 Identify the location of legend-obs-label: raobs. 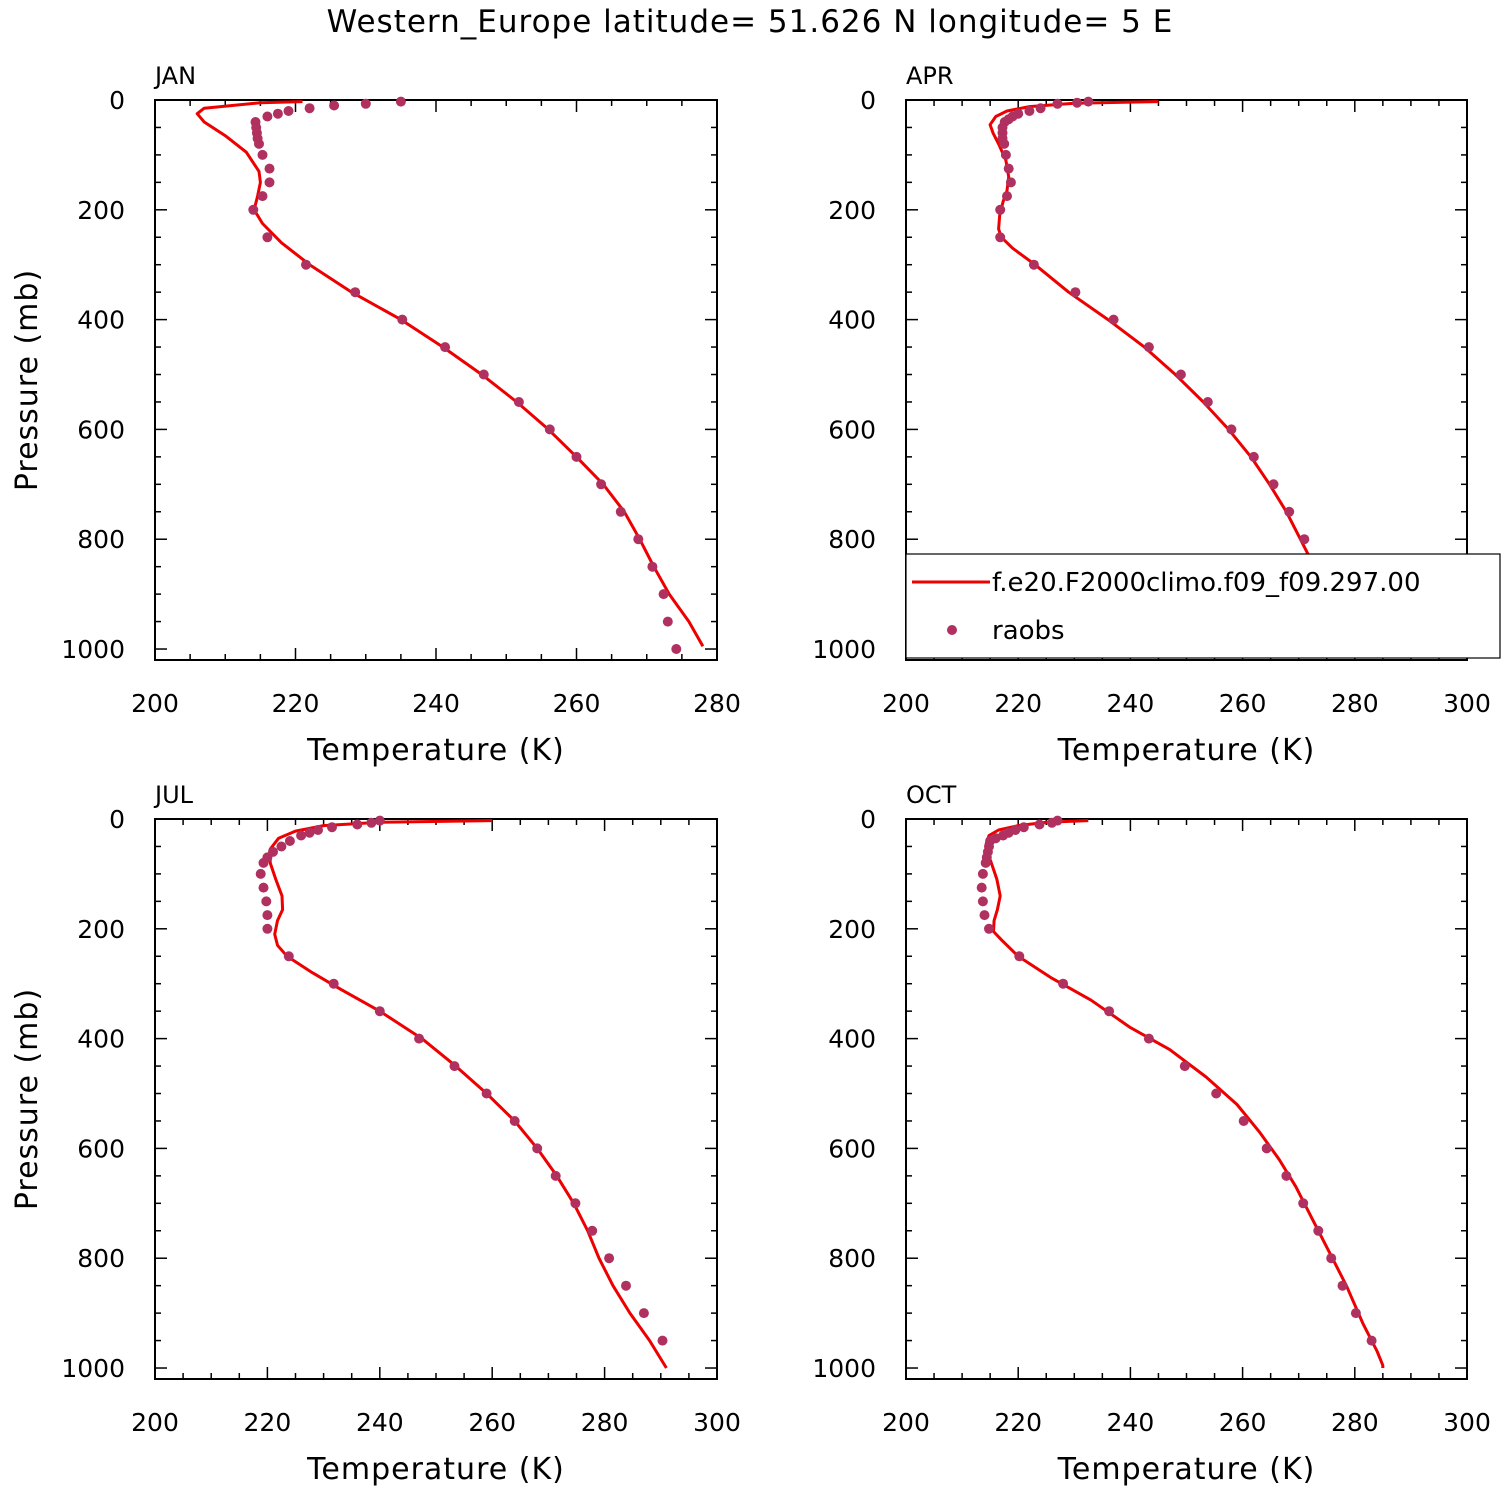
(1028, 631).